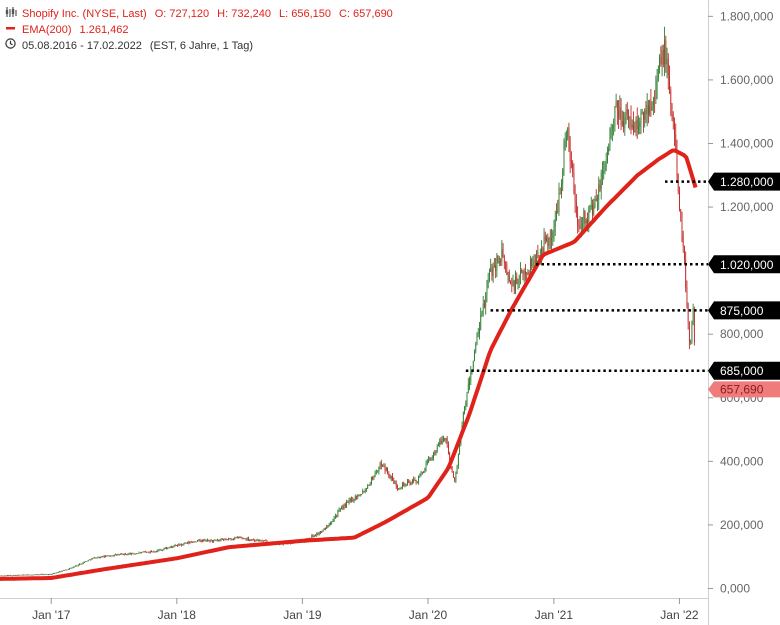 The width and height of the screenshot is (780, 625). What do you see at coordinates (12, 46) in the screenshot?
I see `clock-icon` at bounding box center [12, 46].